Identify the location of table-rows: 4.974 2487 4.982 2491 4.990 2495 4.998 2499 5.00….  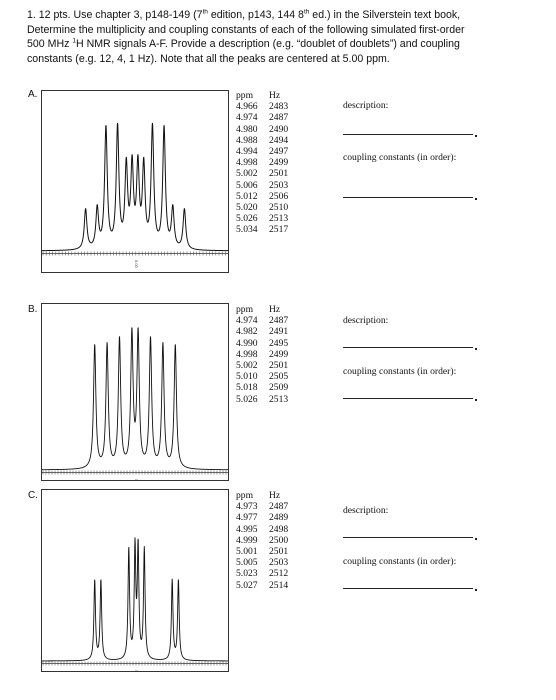
(262, 360).